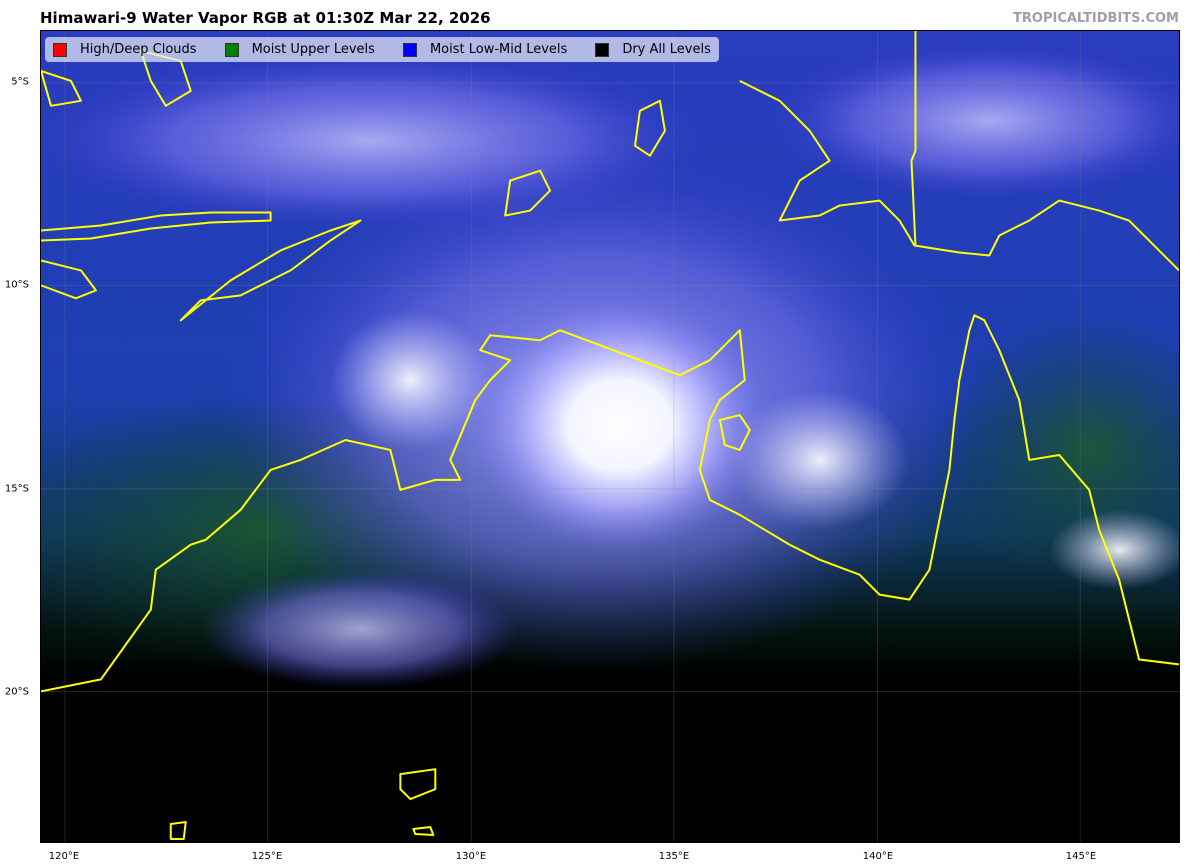 The height and width of the screenshot is (867, 1200). Describe the element at coordinates (16, 692) in the screenshot. I see `y-tick-label: 20°S` at that location.